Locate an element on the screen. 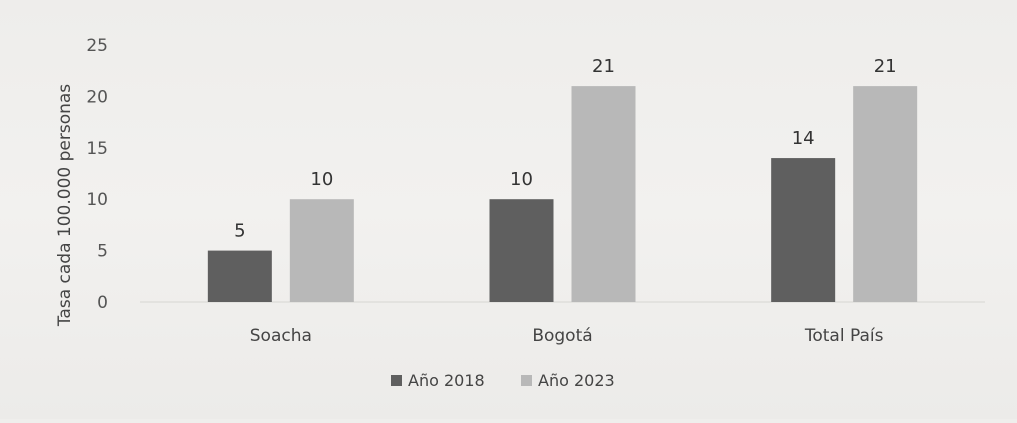  y-axis-title: Tasa cada 100.000 personas is located at coordinates (65, 205).